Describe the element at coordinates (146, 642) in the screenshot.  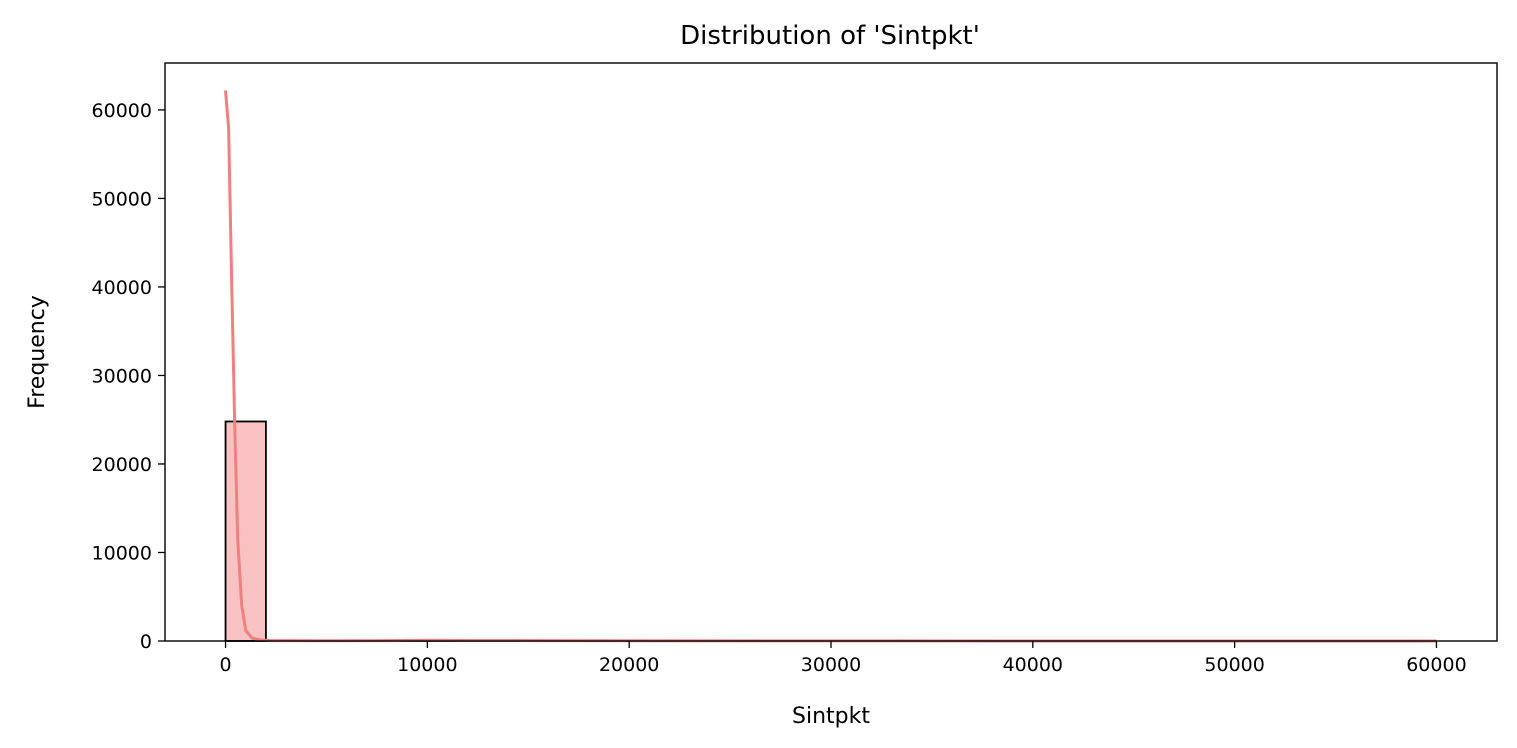
I see `y-tick-label-0: 0` at that location.